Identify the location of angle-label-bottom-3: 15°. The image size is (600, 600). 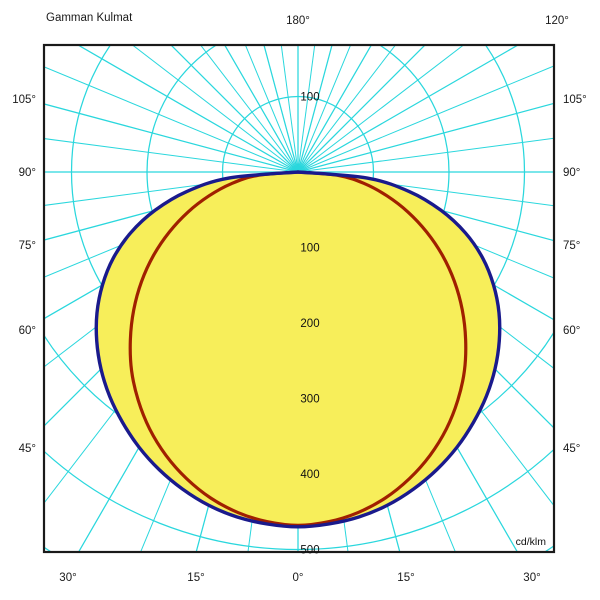
(405, 578).